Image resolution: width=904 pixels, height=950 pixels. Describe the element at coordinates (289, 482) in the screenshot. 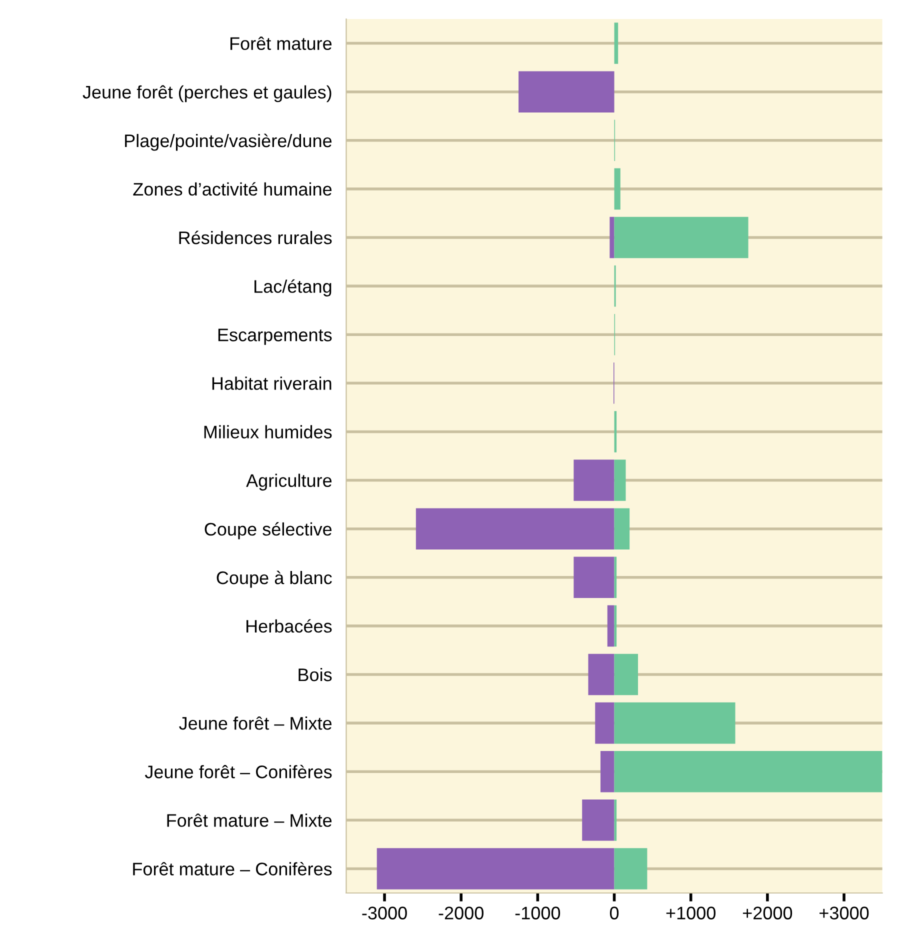

I see `y-tick-label: Agriculture` at that location.